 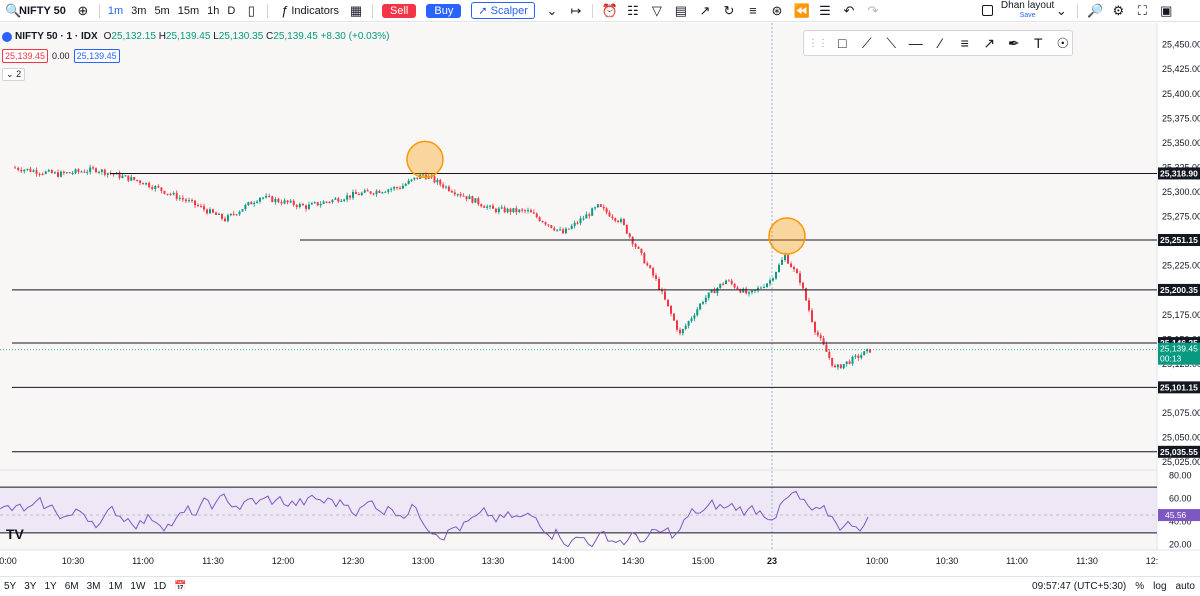 I want to click on templates-button: ▦, so click(x=356, y=11).